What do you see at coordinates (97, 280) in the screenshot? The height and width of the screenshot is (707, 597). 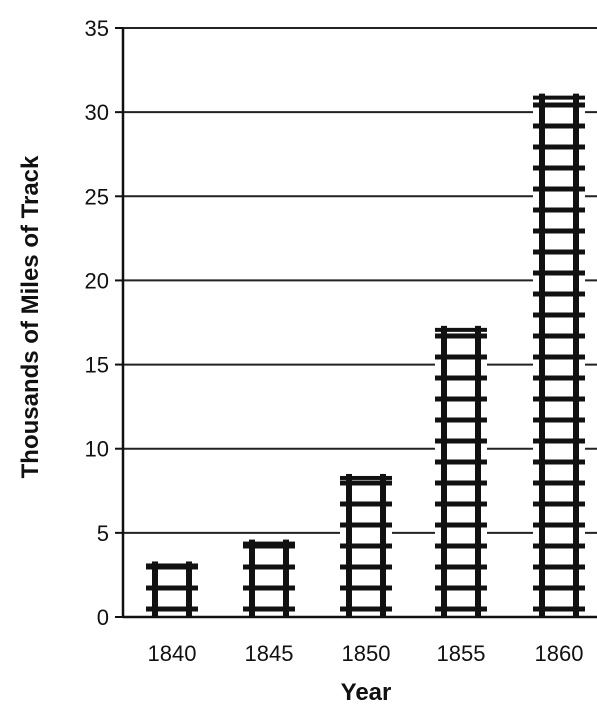 I see `y-tick-label: 20` at bounding box center [97, 280].